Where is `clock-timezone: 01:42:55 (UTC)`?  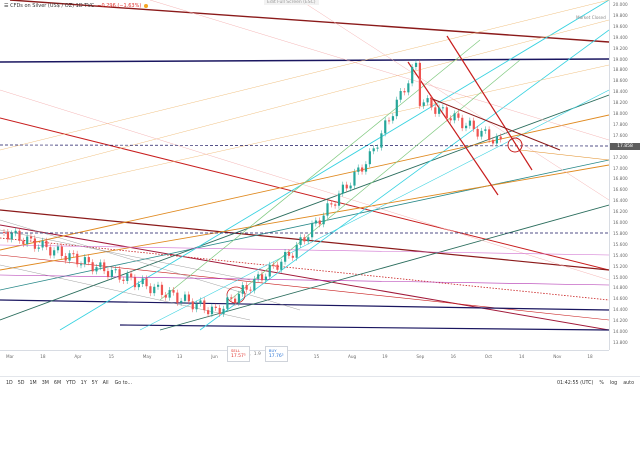
clock-timezone: 01:42:55 (UTC) is located at coordinates (575, 383).